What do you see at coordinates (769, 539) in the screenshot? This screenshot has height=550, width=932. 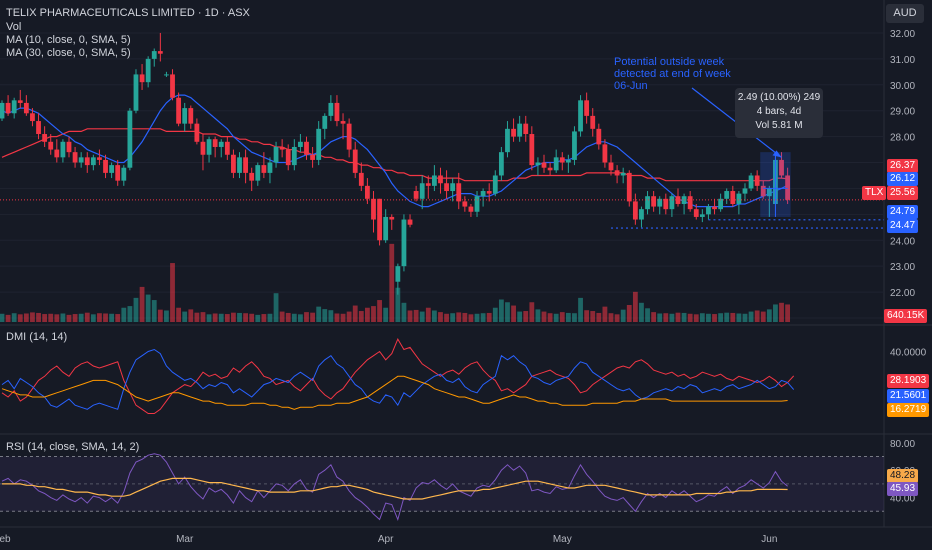 I see `time-tick-label: Jun` at bounding box center [769, 539].